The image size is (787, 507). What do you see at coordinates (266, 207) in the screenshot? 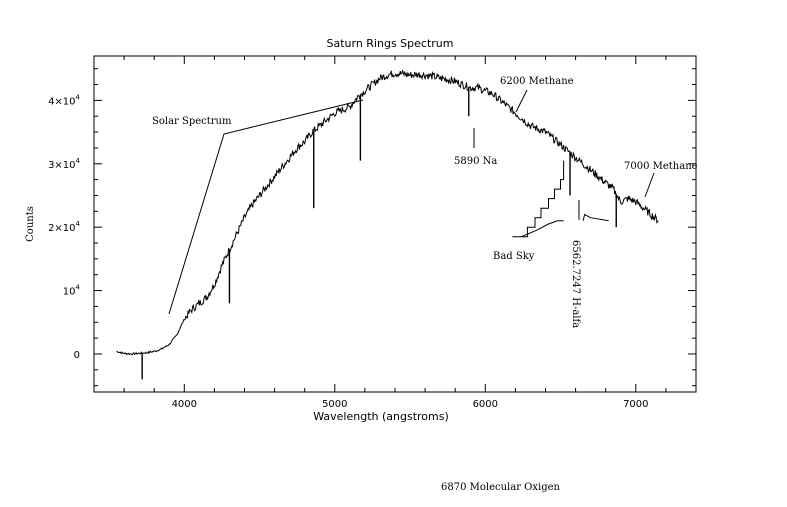
I see `solar-spectrum-pointer` at bounding box center [266, 207].